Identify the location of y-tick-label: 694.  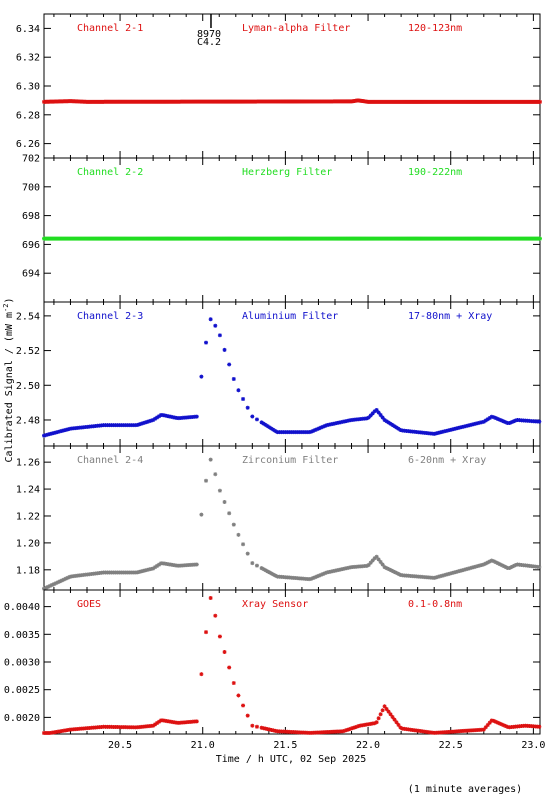
(31, 274).